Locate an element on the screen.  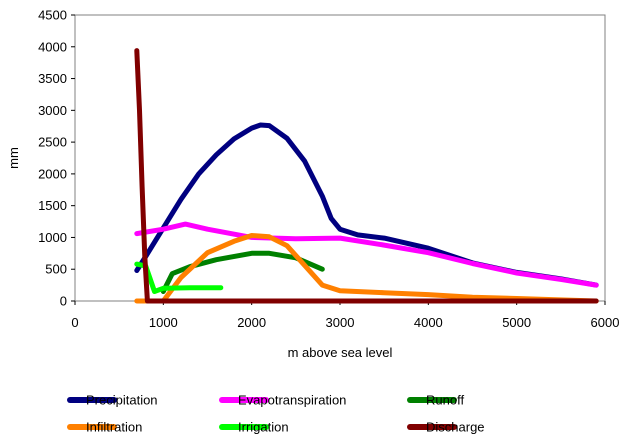
y-tick-label: 2000 is located at coordinates (52, 173).